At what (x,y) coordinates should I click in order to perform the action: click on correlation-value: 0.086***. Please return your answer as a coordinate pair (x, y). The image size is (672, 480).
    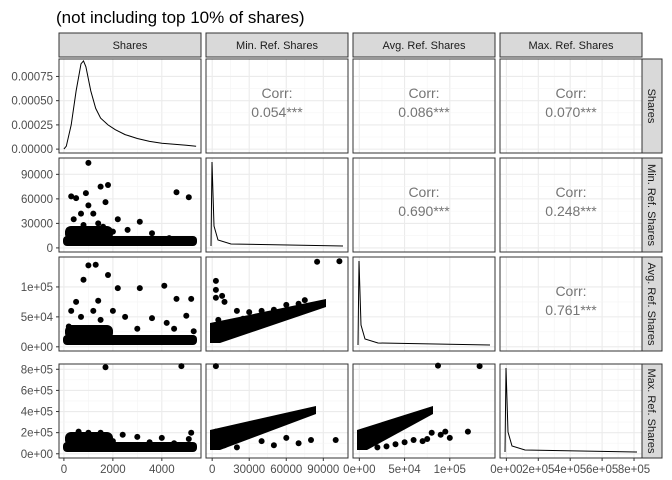
    Looking at the image, I should click on (424, 112).